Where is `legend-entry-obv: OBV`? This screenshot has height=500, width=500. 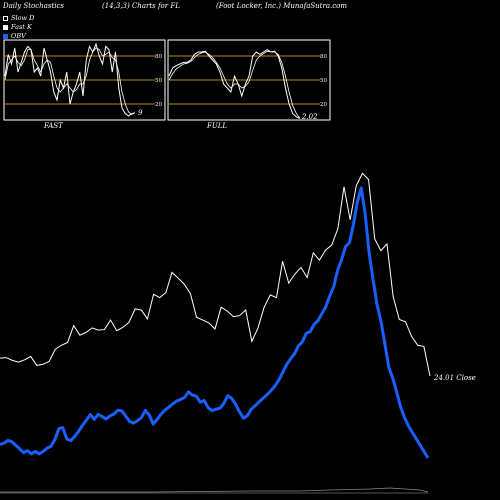 legend-entry-obv: OBV is located at coordinates (18, 36).